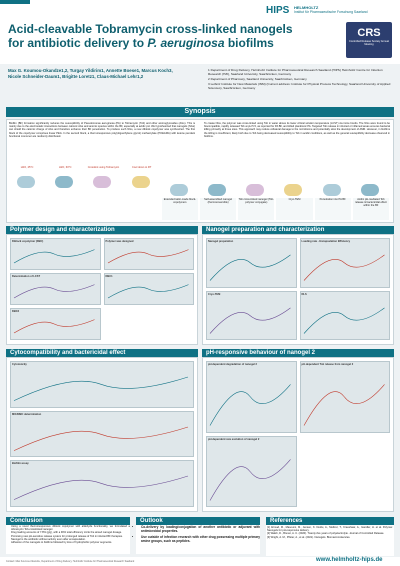  Describe the element at coordinates (179, 209) in the screenshot. I see `scheme-item: Extended tailor-made block-copolymers` at that location.